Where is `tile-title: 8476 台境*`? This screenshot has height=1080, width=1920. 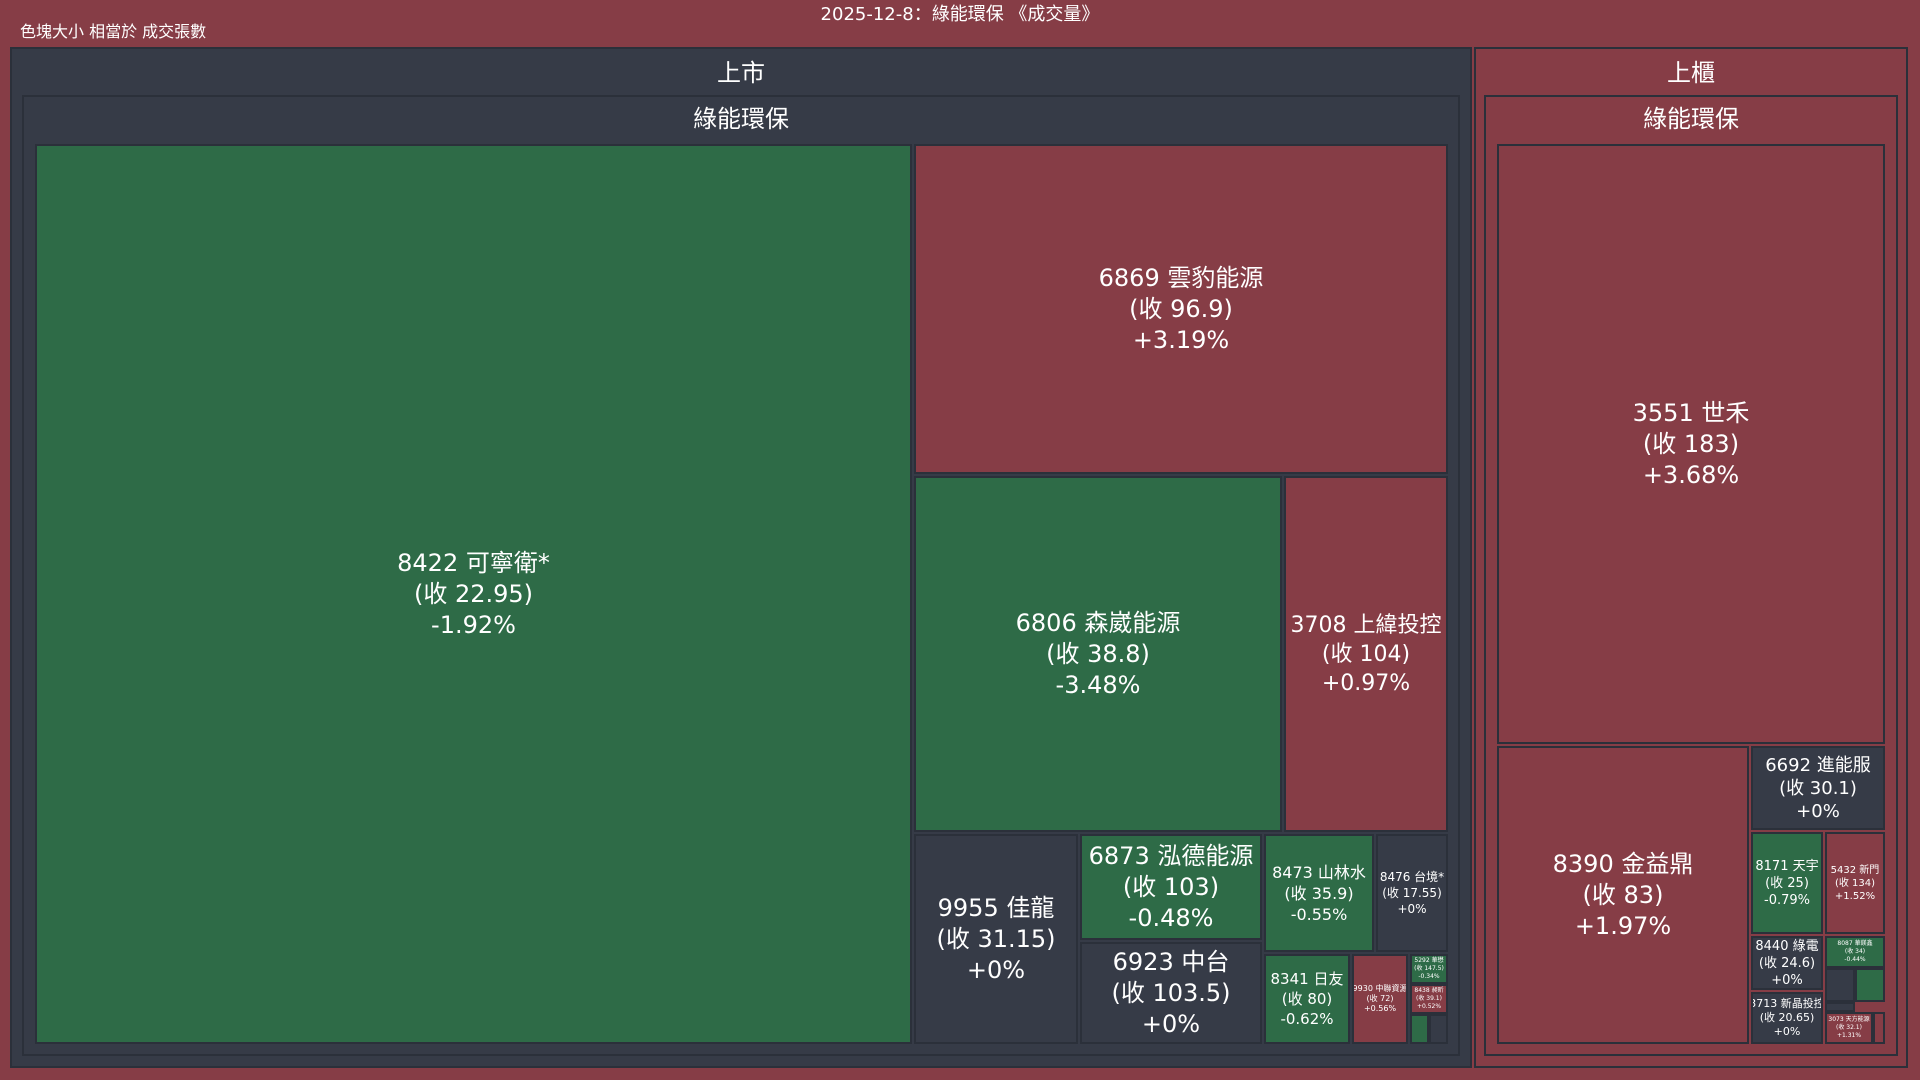
tile-title: 8476 台境* is located at coordinates (1412, 877).